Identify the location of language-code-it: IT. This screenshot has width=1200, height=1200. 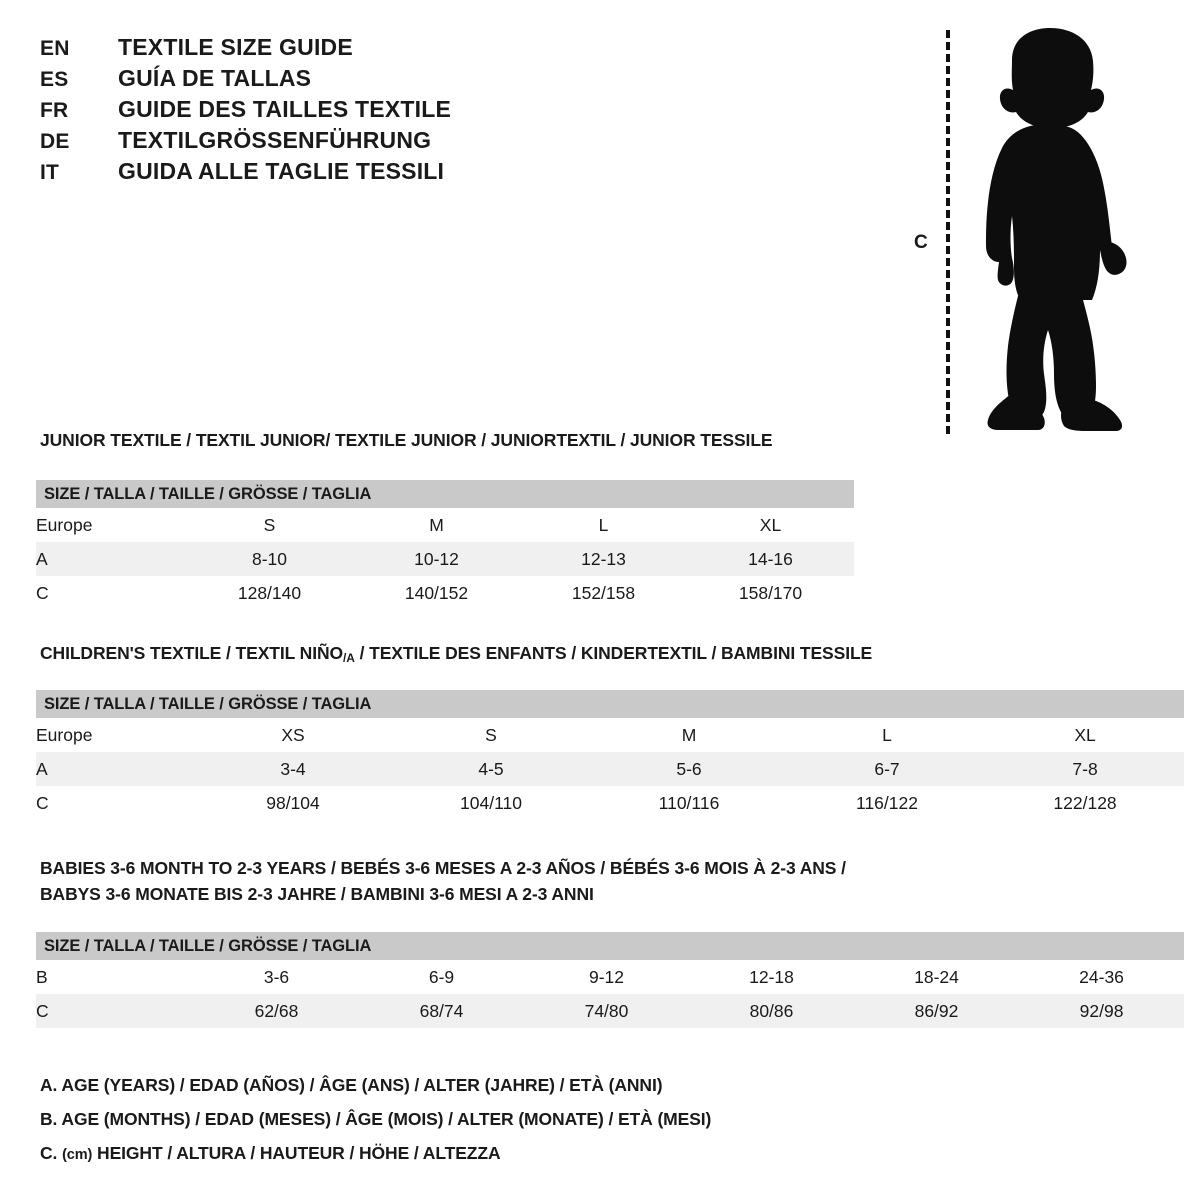
(50, 172).